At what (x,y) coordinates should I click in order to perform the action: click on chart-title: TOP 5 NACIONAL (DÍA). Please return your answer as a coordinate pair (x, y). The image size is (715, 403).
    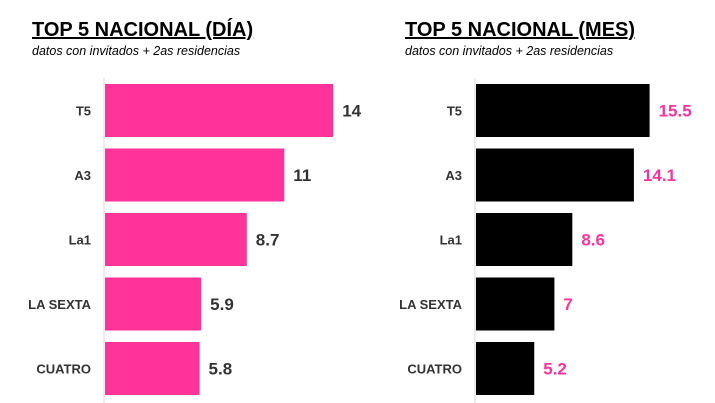
    Looking at the image, I should click on (143, 30).